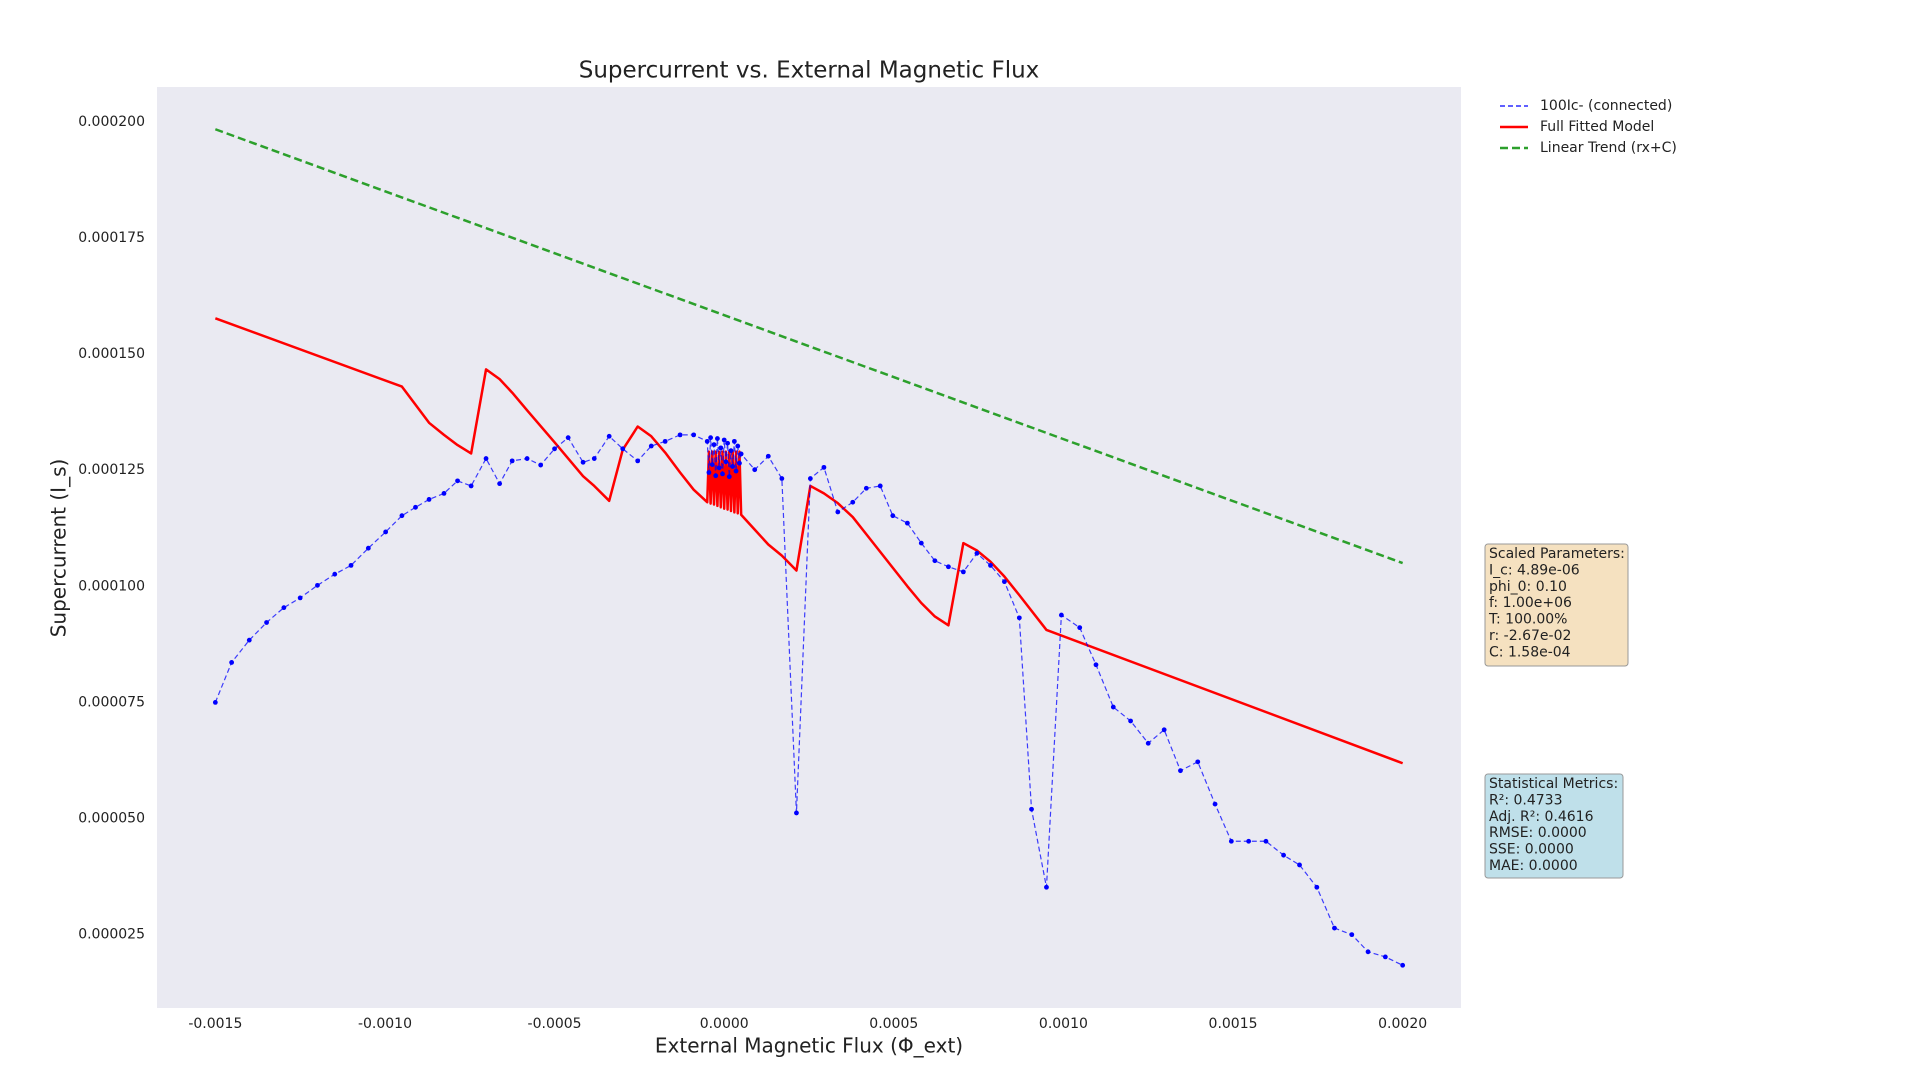 The height and width of the screenshot is (1080, 1920). I want to click on x-tick-label: -0.0010, so click(385, 1024).